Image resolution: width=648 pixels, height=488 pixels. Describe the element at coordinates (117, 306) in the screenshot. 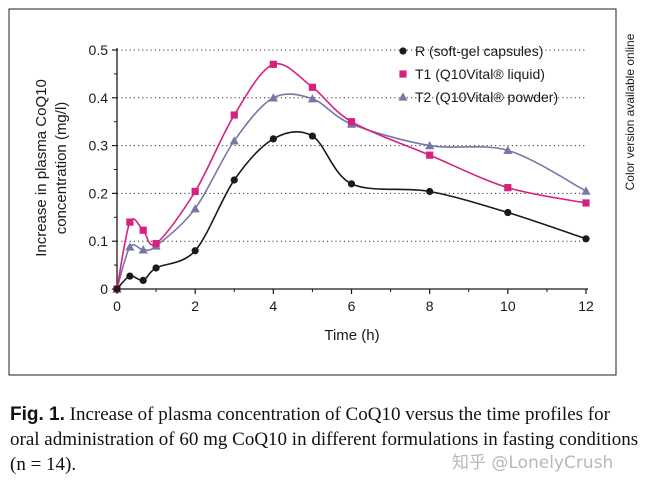

I see `x-tick-label: 0` at that location.